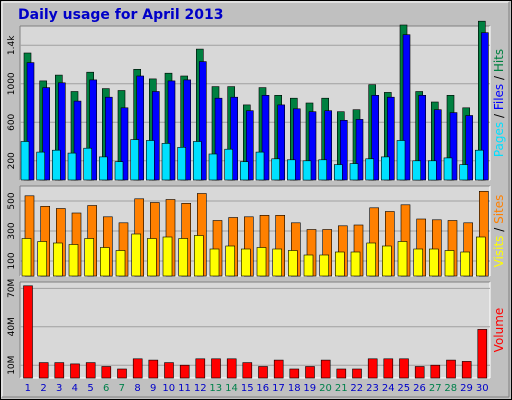  Describe the element at coordinates (341, 388) in the screenshot. I see `day-label-21: 21` at that location.